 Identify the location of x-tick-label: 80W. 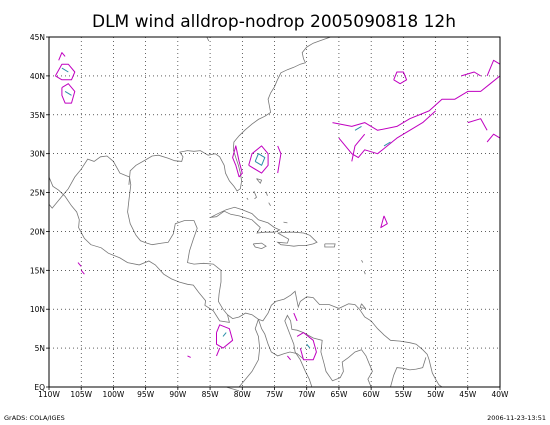
(243, 394).